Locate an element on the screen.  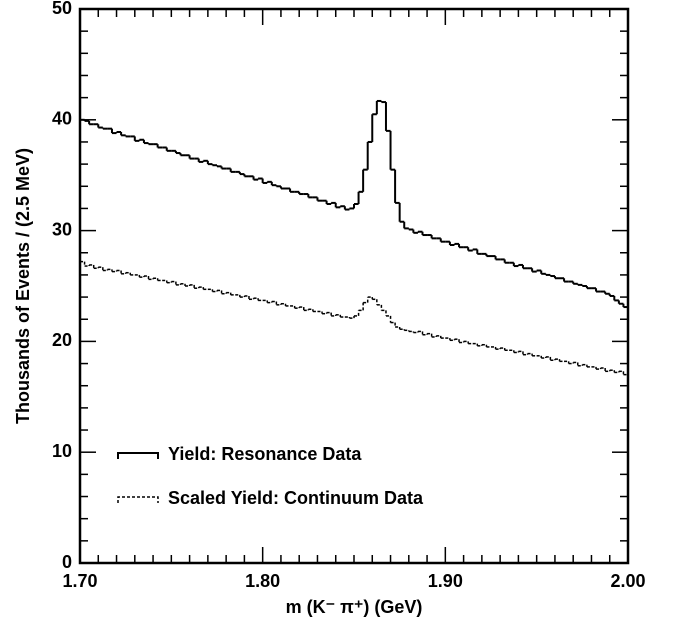
y-tick-label: 10 is located at coordinates (62, 451).